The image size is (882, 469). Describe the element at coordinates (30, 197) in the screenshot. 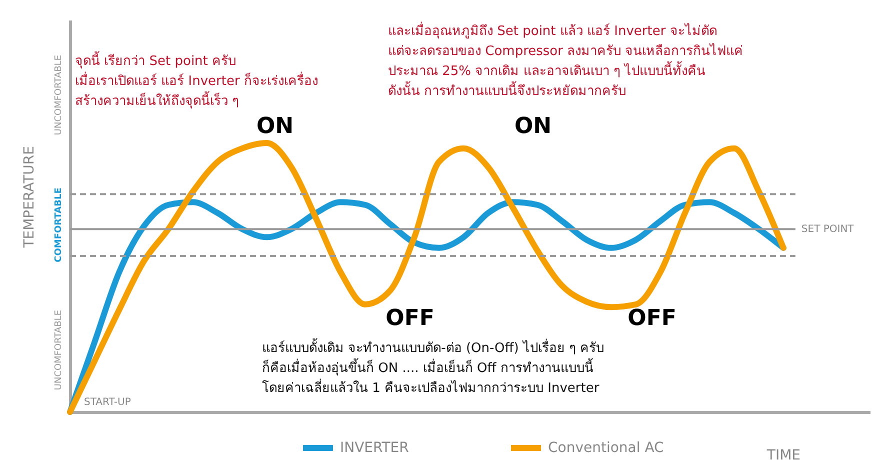

I see `y-axis-title: TEMPERATURE` at that location.